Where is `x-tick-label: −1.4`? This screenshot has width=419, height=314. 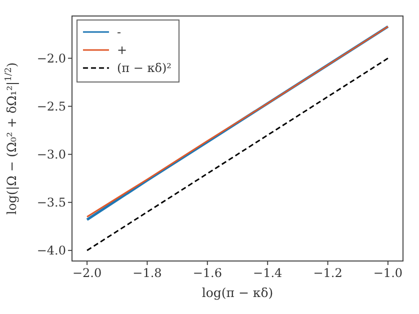
x-tick-label: −1.4 is located at coordinates (268, 273).